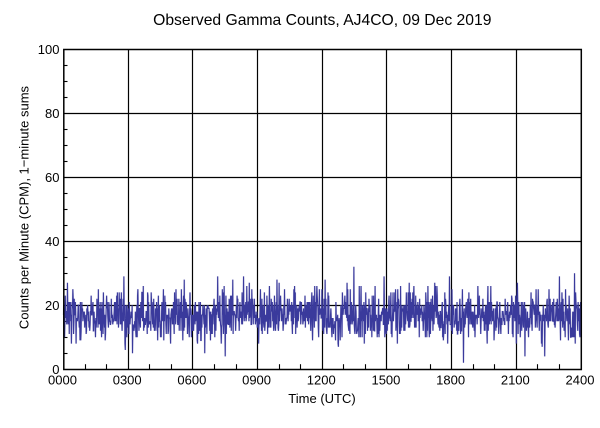 The height and width of the screenshot is (428, 600). I want to click on svg-text: 2400, so click(580, 380).